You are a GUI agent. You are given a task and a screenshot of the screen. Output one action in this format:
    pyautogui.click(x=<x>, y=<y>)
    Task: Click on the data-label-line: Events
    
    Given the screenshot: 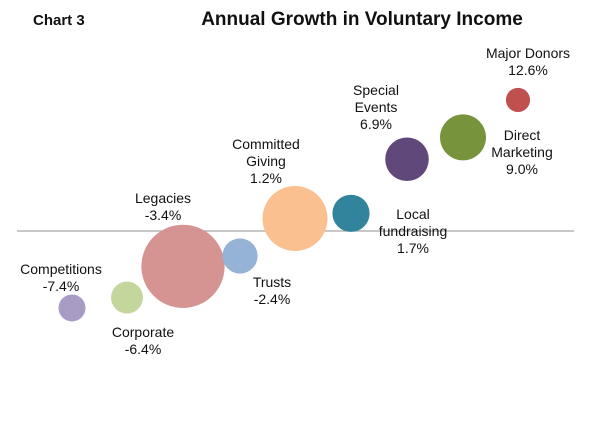 What is the action you would take?
    pyautogui.click(x=376, y=107)
    